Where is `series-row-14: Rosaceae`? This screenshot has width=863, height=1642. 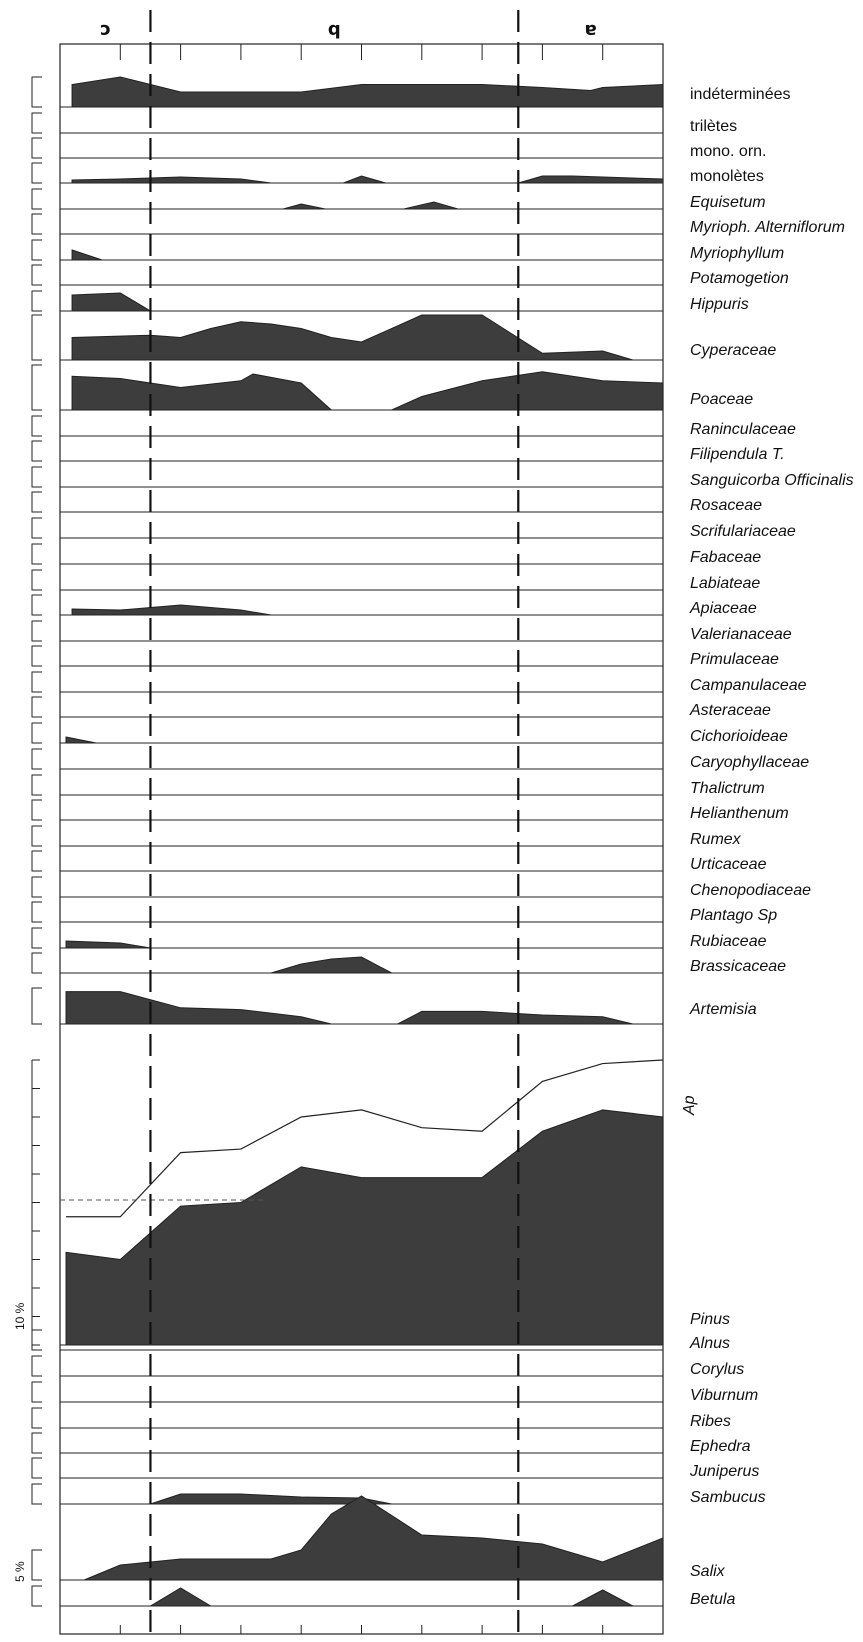
series-row-14: Rosaceae is located at coordinates (396, 502).